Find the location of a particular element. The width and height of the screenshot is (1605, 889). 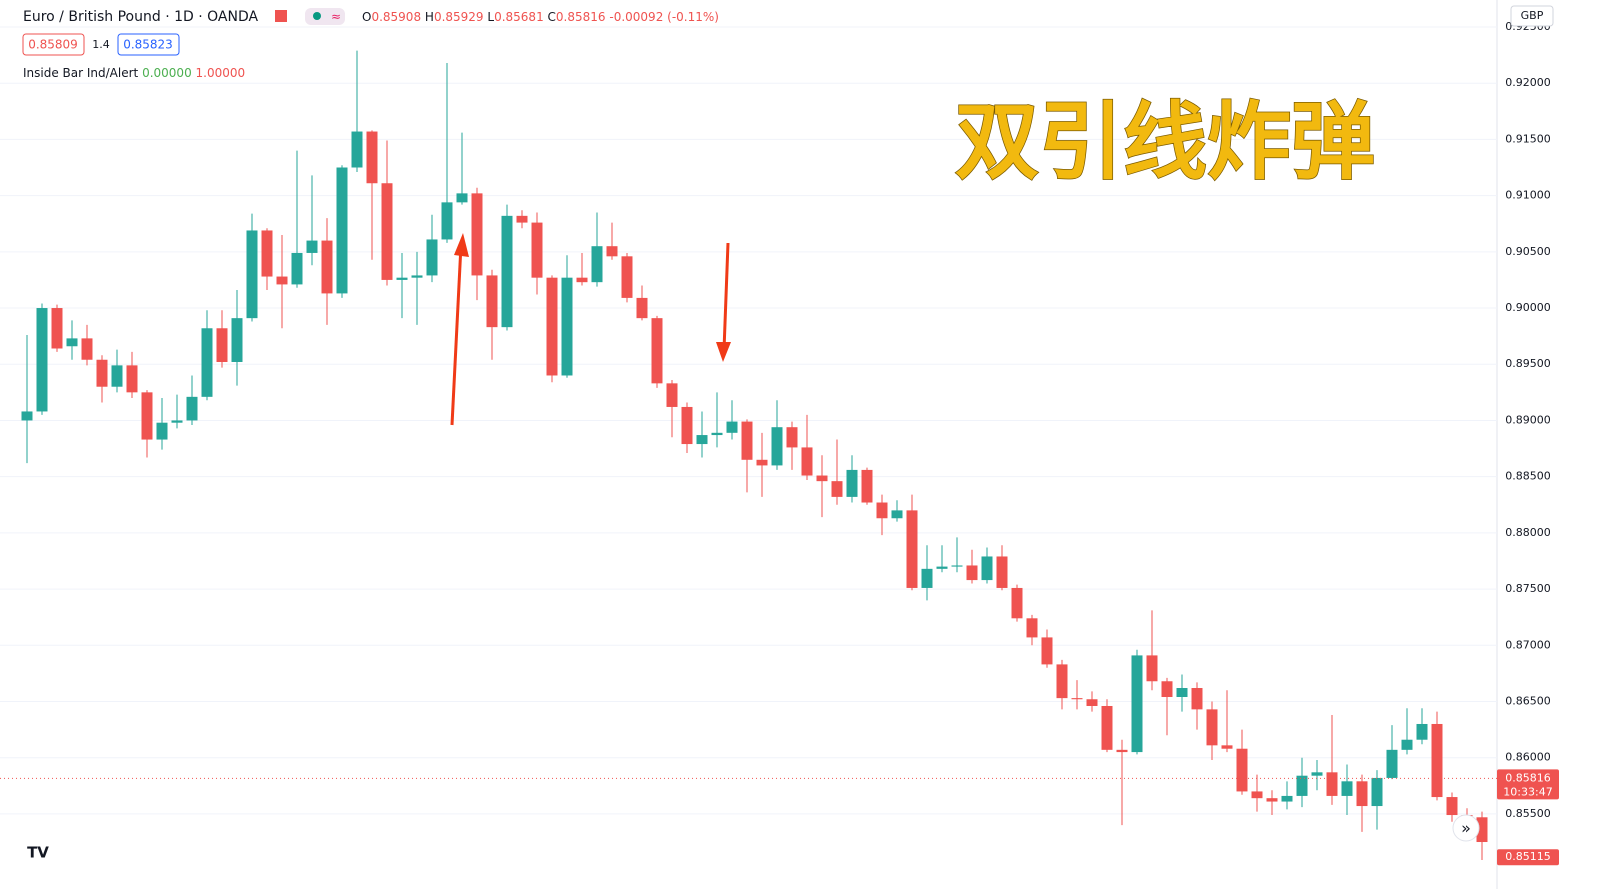

ohlc-label: C is located at coordinates (552, 17).